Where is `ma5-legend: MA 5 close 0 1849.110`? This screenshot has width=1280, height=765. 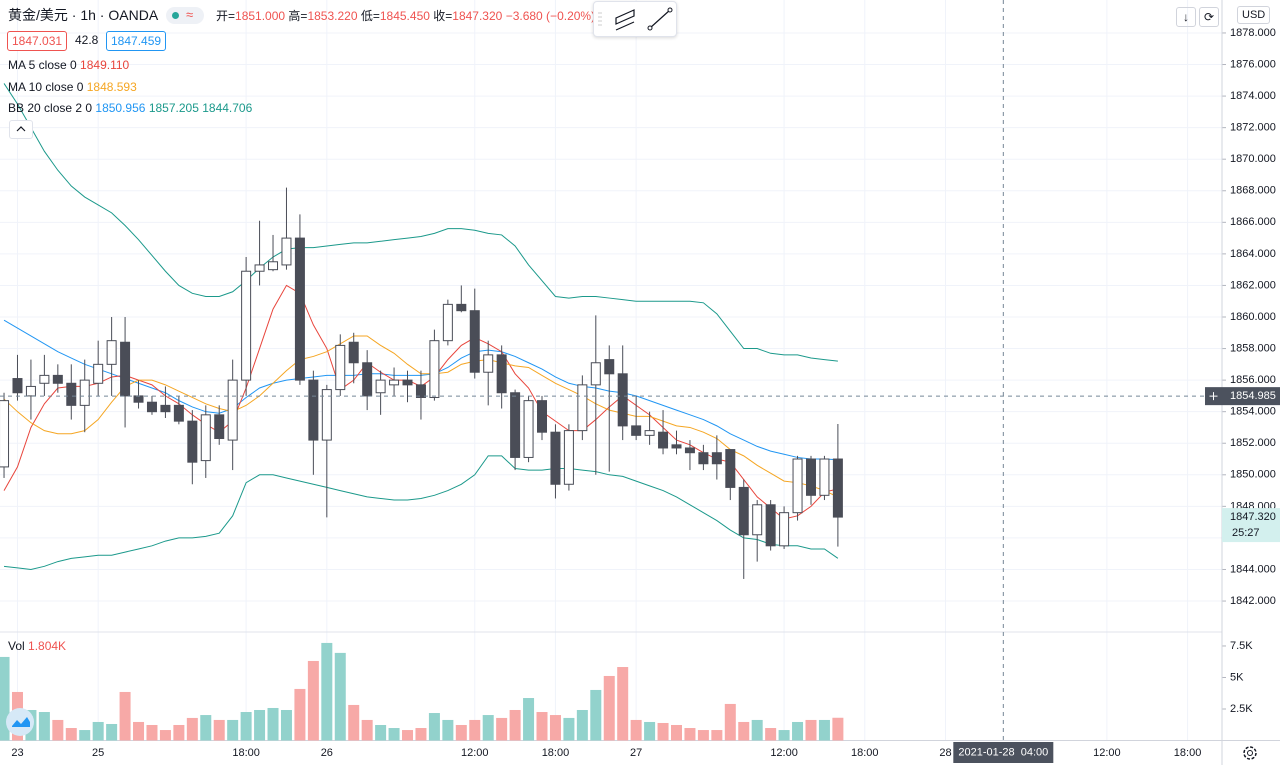 ma5-legend: MA 5 close 0 1849.110 is located at coordinates (68, 65).